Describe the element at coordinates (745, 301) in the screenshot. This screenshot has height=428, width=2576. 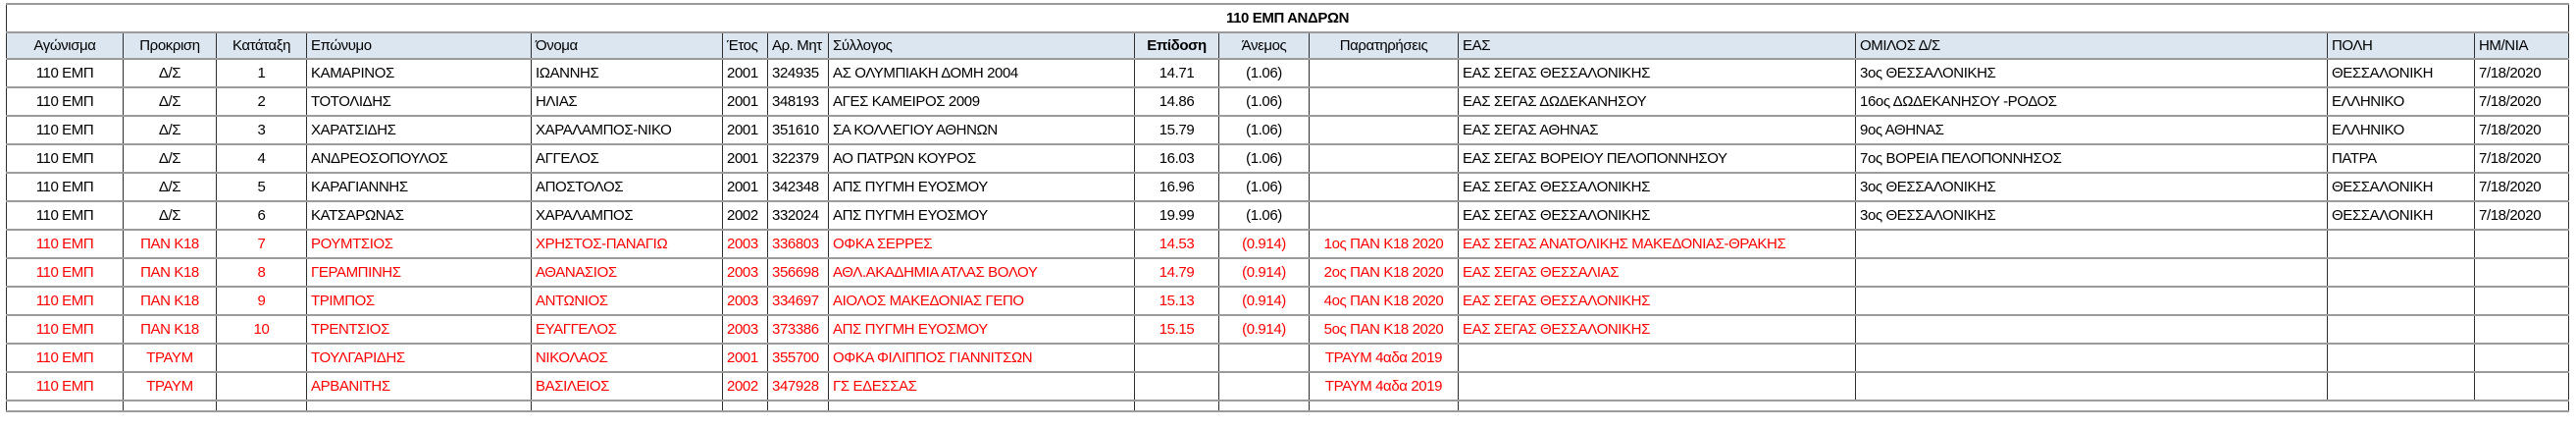
I see `cell-etos: 2003` at that location.